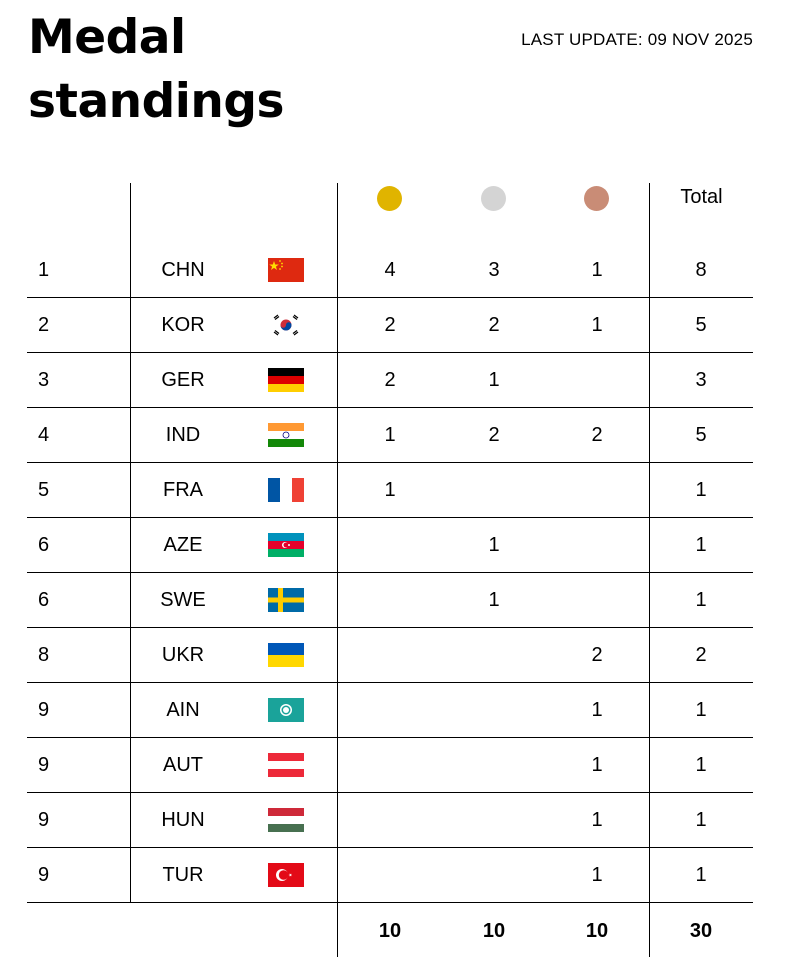 This screenshot has height=961, width=798. Describe the element at coordinates (286, 655) in the screenshot. I see `ukraine-flag-icon` at that location.